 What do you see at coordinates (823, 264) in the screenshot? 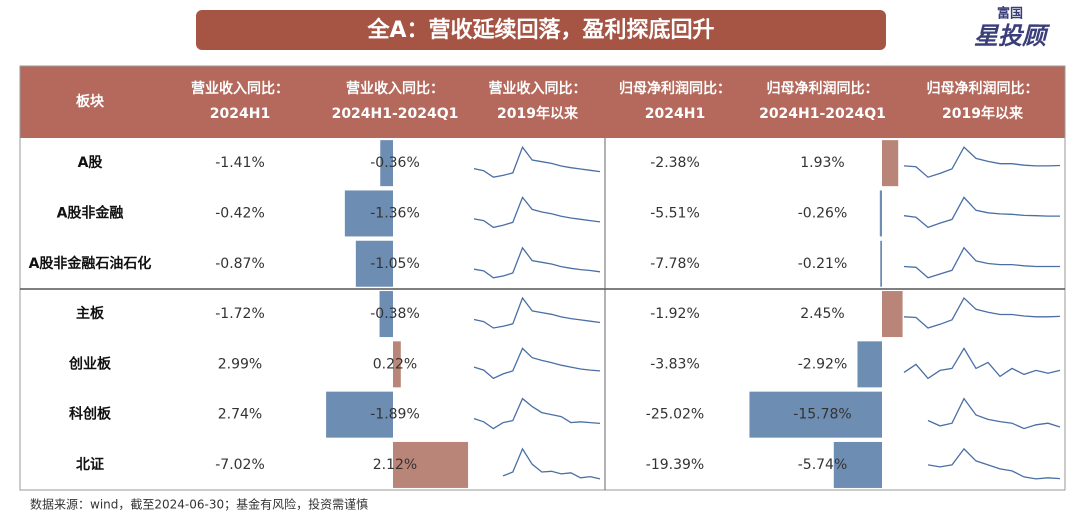
I see `cell-value: -0.21%` at bounding box center [823, 264].